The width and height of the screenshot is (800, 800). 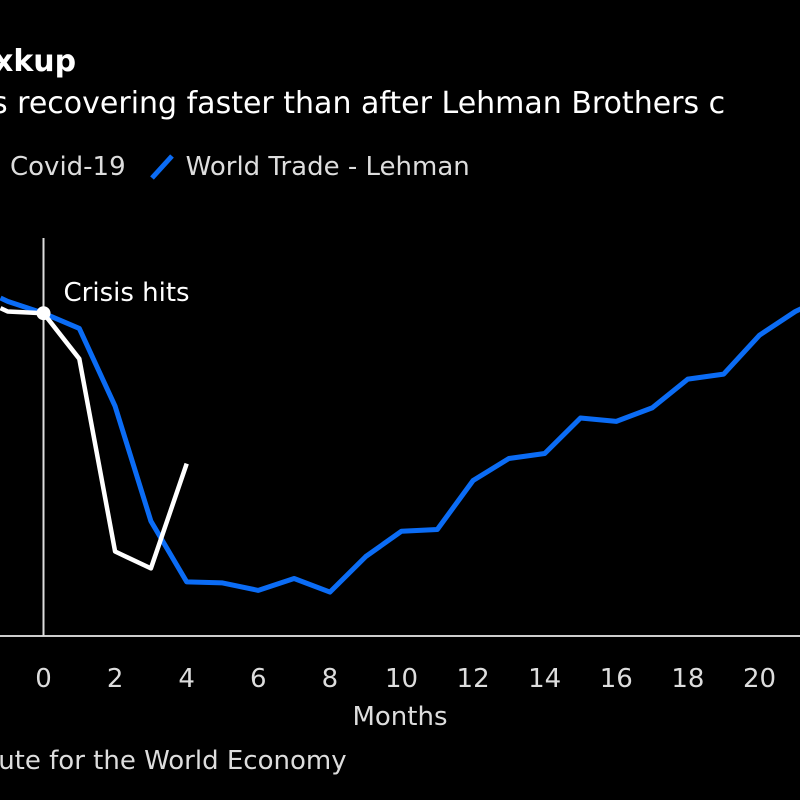 What do you see at coordinates (330, 679) in the screenshot?
I see `x-tick-label: 8` at bounding box center [330, 679].